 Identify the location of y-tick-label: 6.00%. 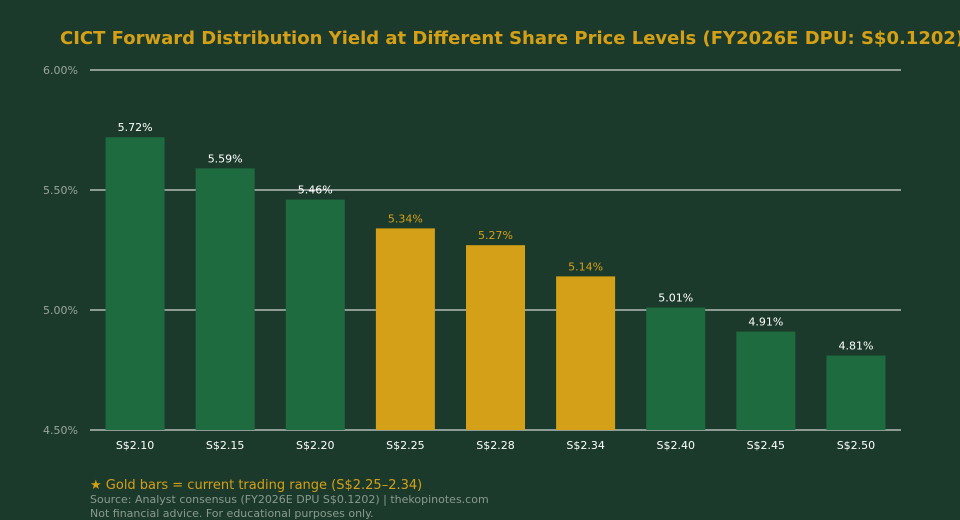
(60, 70).